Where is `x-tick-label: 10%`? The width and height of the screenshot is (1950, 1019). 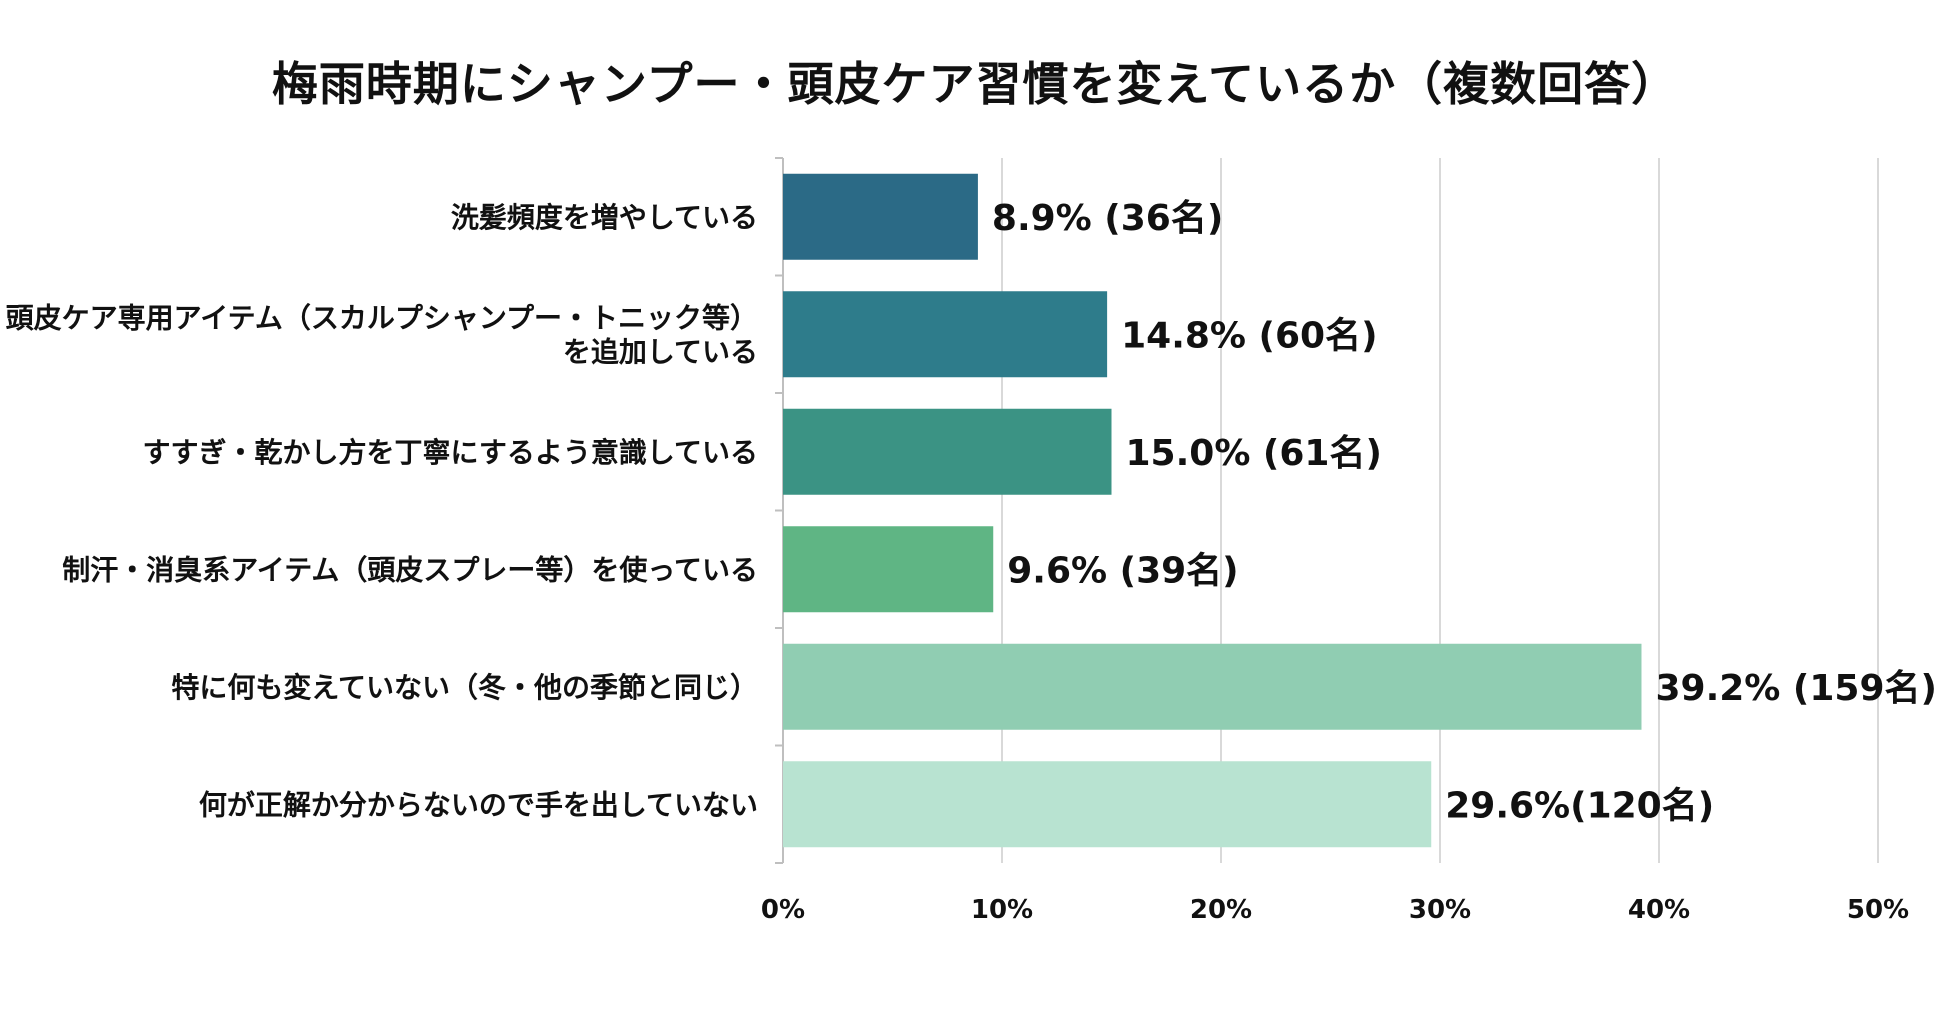
x-tick-label: 10% is located at coordinates (1002, 910).